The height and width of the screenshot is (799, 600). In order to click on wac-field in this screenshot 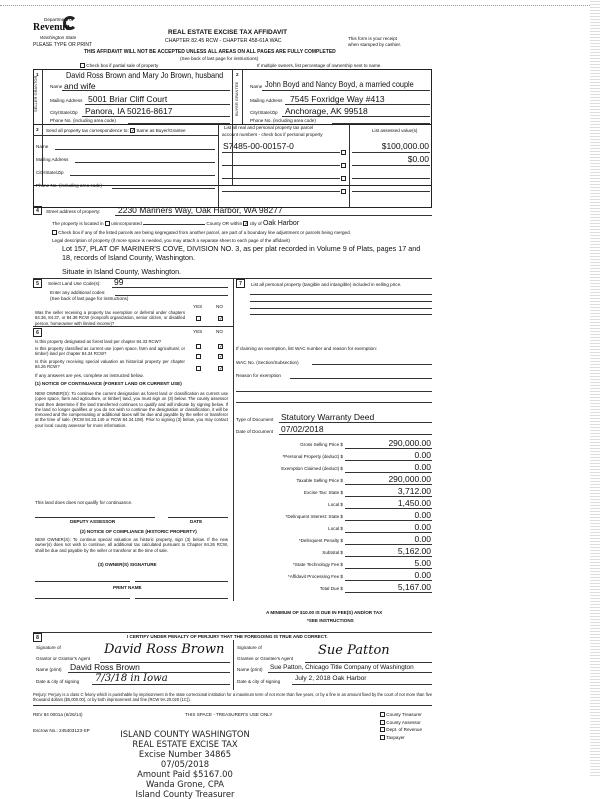, I will do `click(372, 364)`.